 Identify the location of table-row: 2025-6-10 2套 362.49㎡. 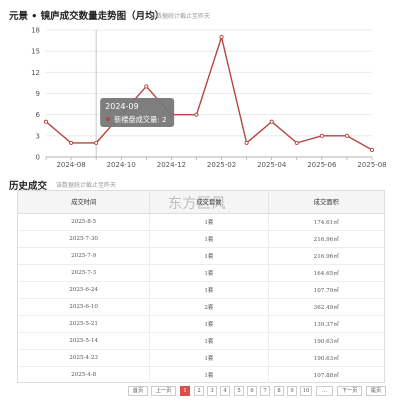
(201, 307).